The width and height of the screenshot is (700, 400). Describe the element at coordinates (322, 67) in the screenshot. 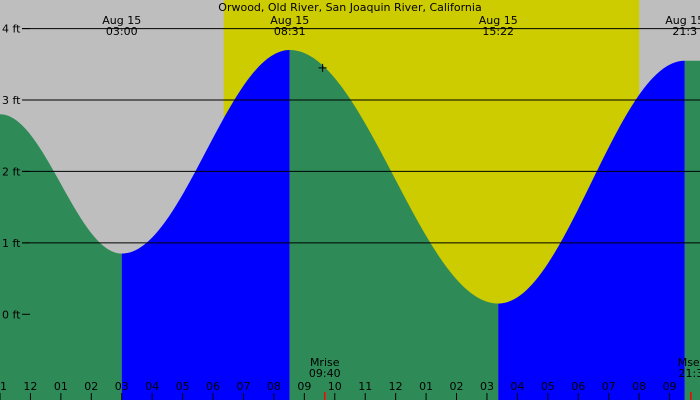

I see `current-time-marker` at that location.